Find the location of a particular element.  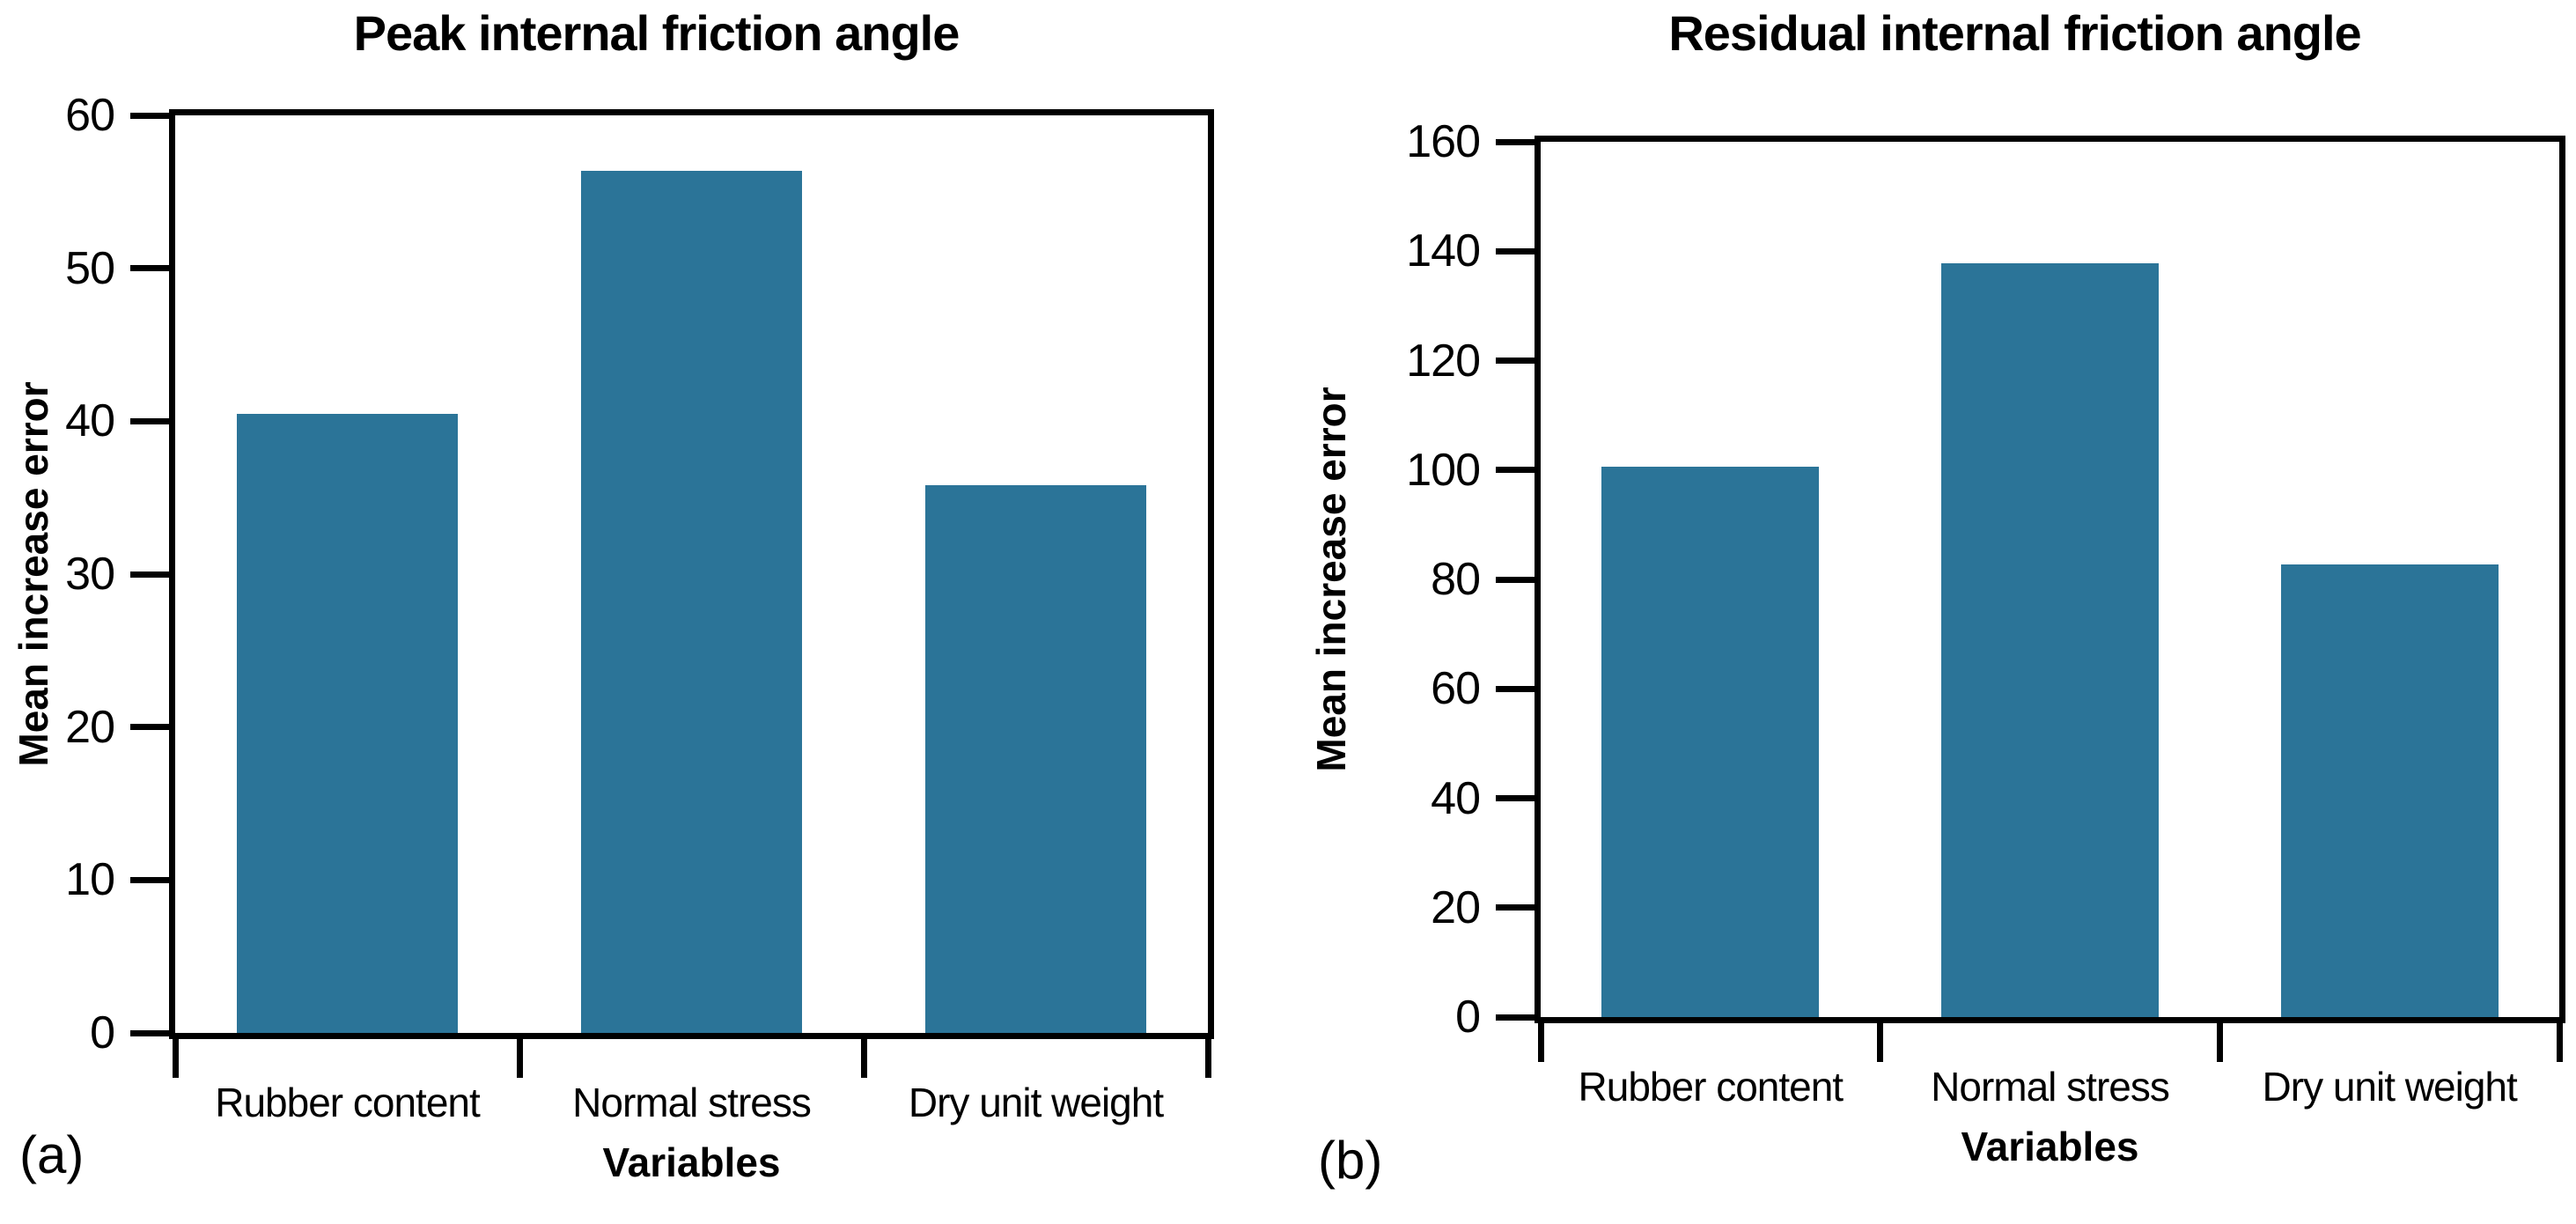

y-tick-label: 120 is located at coordinates (1444, 361).